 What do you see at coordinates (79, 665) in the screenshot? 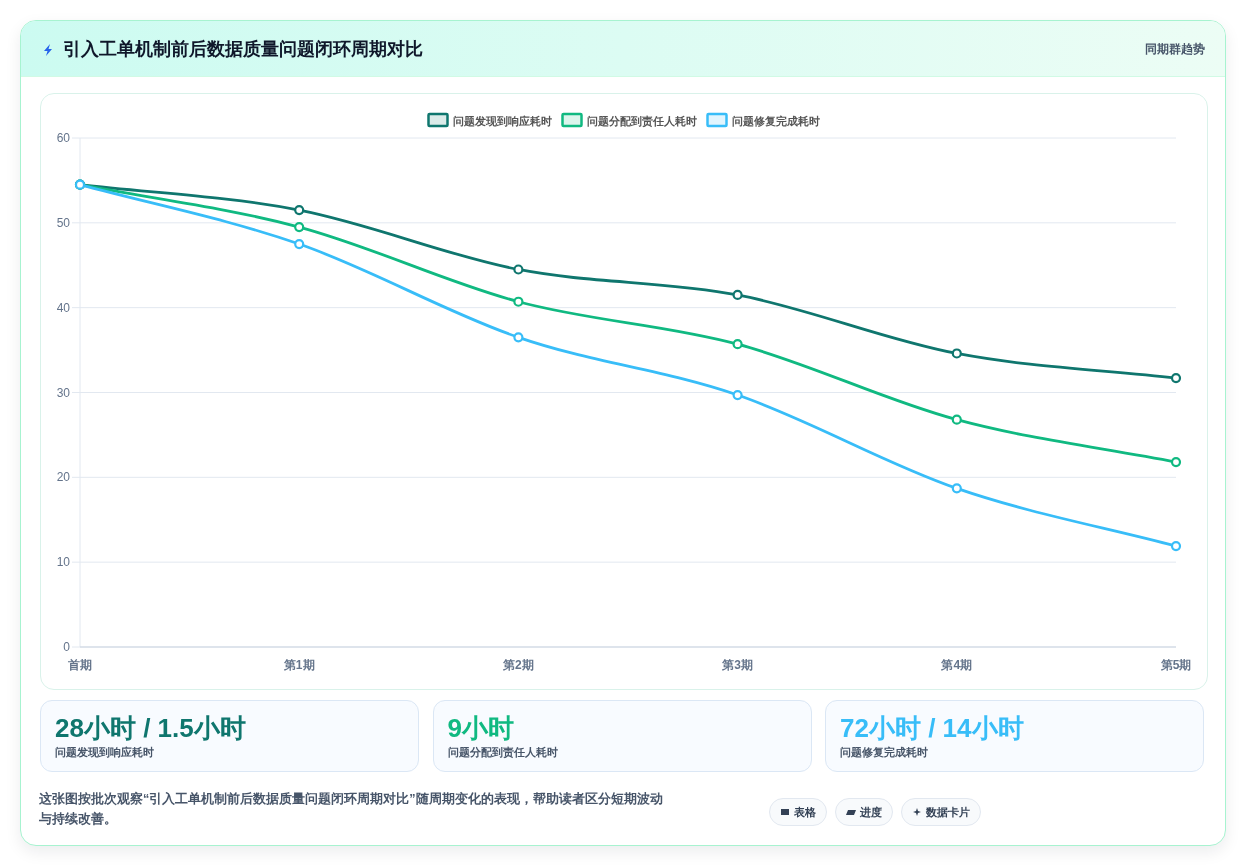
I see `x-tick-label: 首期` at bounding box center [79, 665].